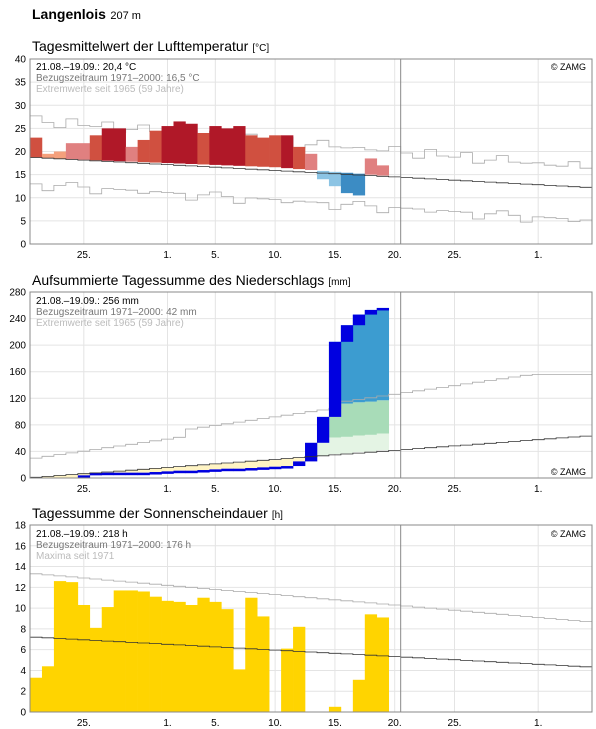 The image size is (596, 729). I want to click on sunshine-copyright: © ZAMG, so click(568, 534).